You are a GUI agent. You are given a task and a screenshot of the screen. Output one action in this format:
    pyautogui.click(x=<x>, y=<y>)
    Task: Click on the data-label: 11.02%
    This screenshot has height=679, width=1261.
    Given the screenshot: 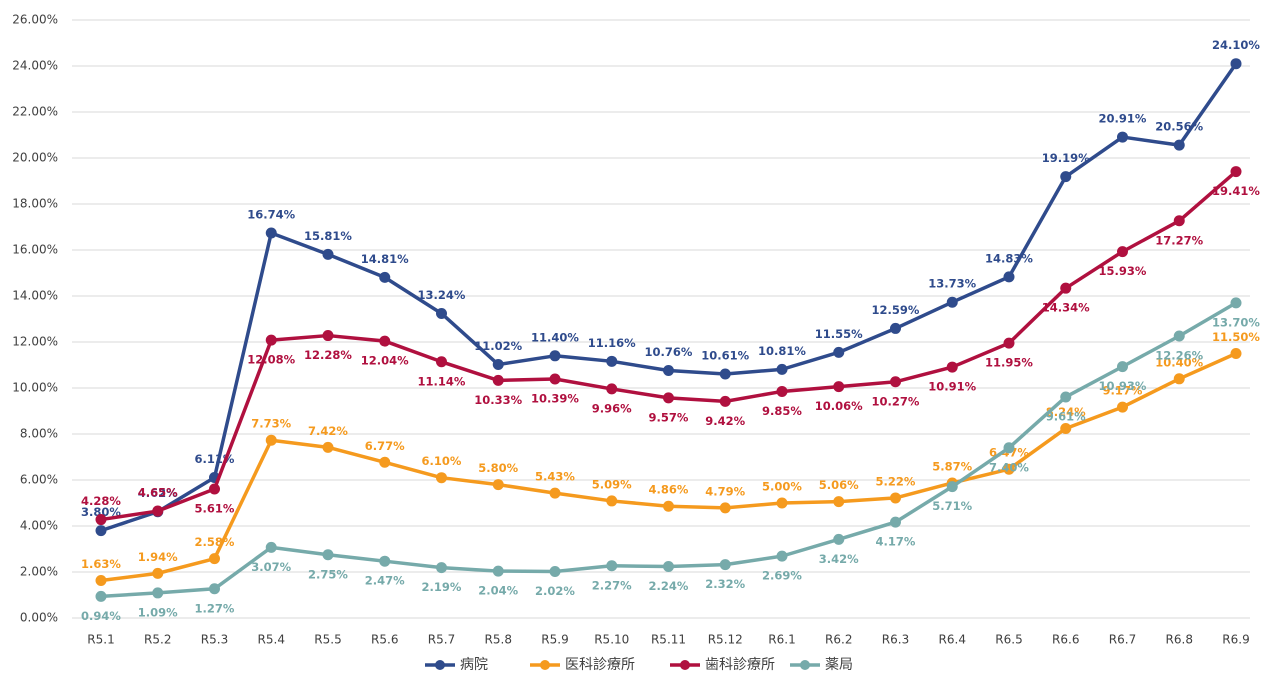 What is the action you would take?
    pyautogui.click(x=498, y=346)
    